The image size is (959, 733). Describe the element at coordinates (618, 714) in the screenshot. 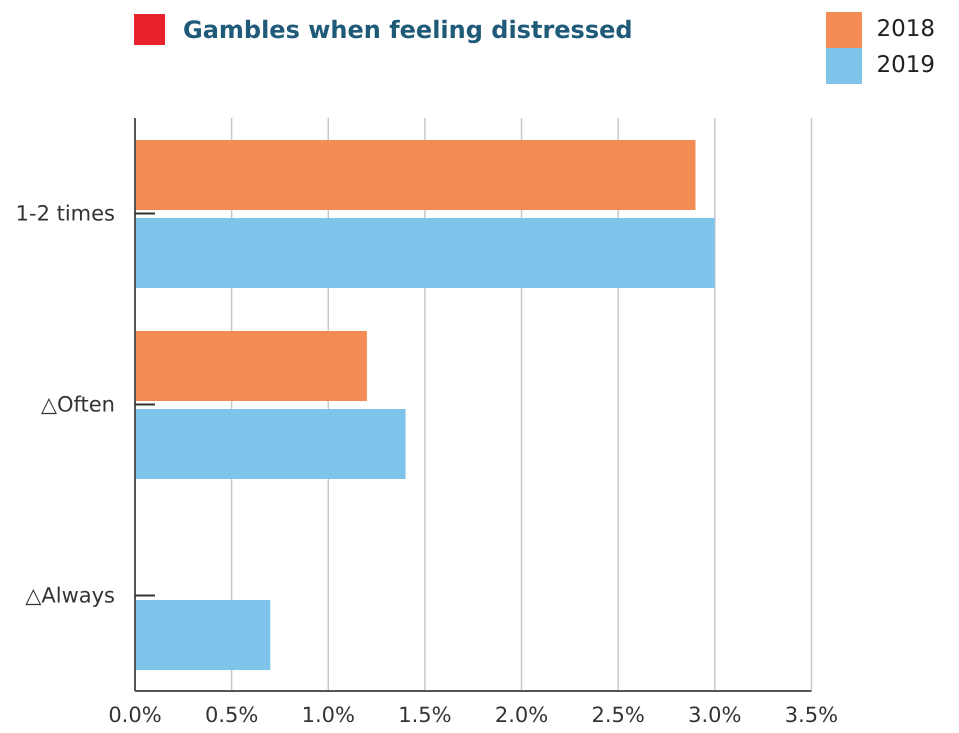

I see `x-tick-label: 2.5%` at that location.